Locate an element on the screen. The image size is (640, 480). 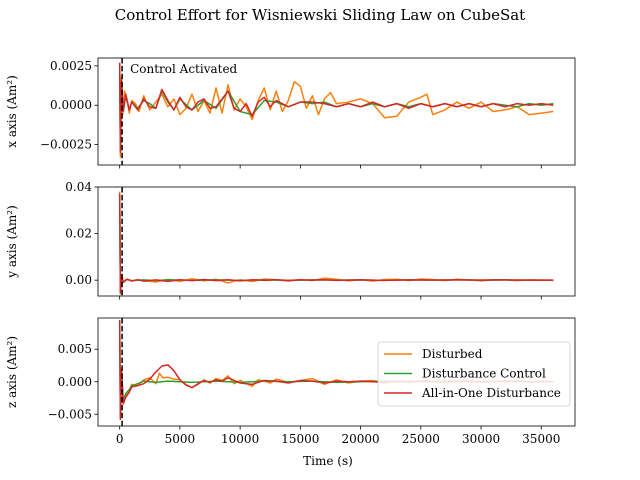
y-axis-label-x: x axis (Am²) is located at coordinates (12, 111).